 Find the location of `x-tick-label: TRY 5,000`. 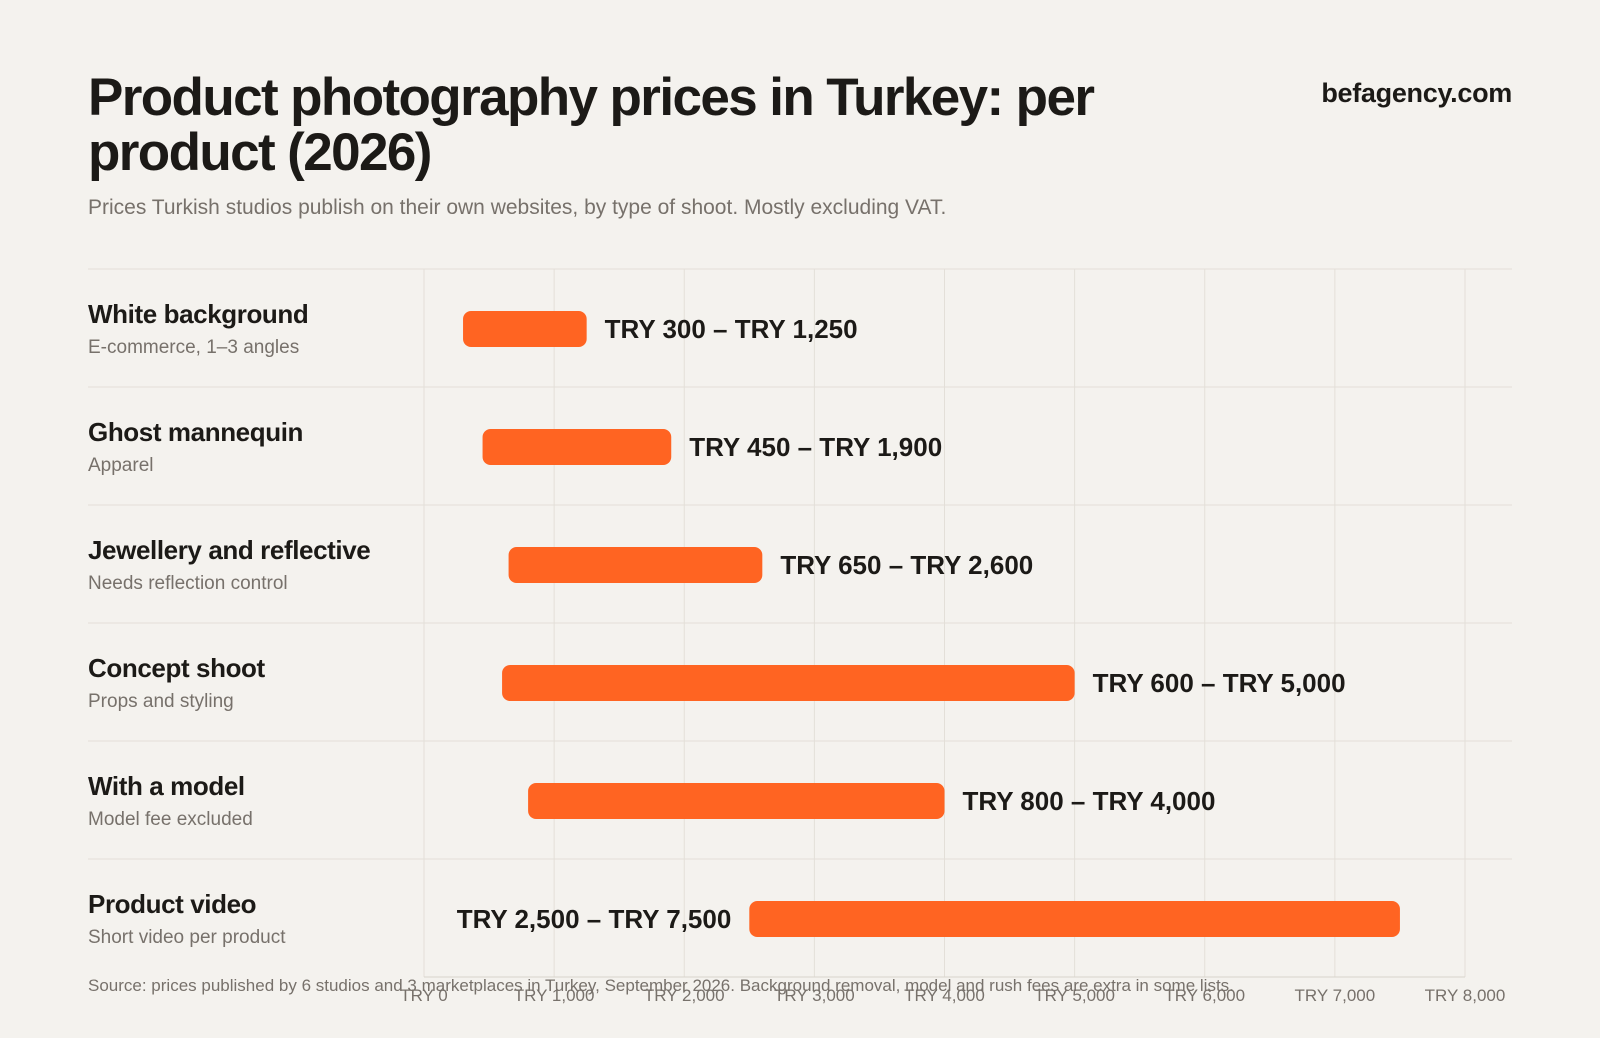

x-tick-label: TRY 5,000 is located at coordinates (1074, 995).